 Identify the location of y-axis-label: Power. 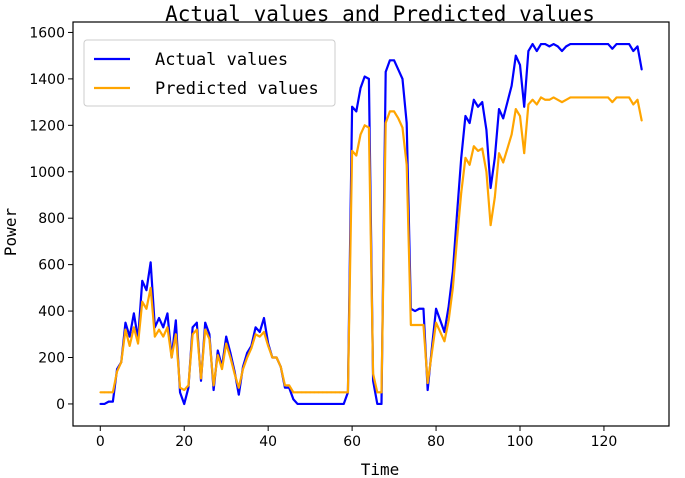
(10, 232).